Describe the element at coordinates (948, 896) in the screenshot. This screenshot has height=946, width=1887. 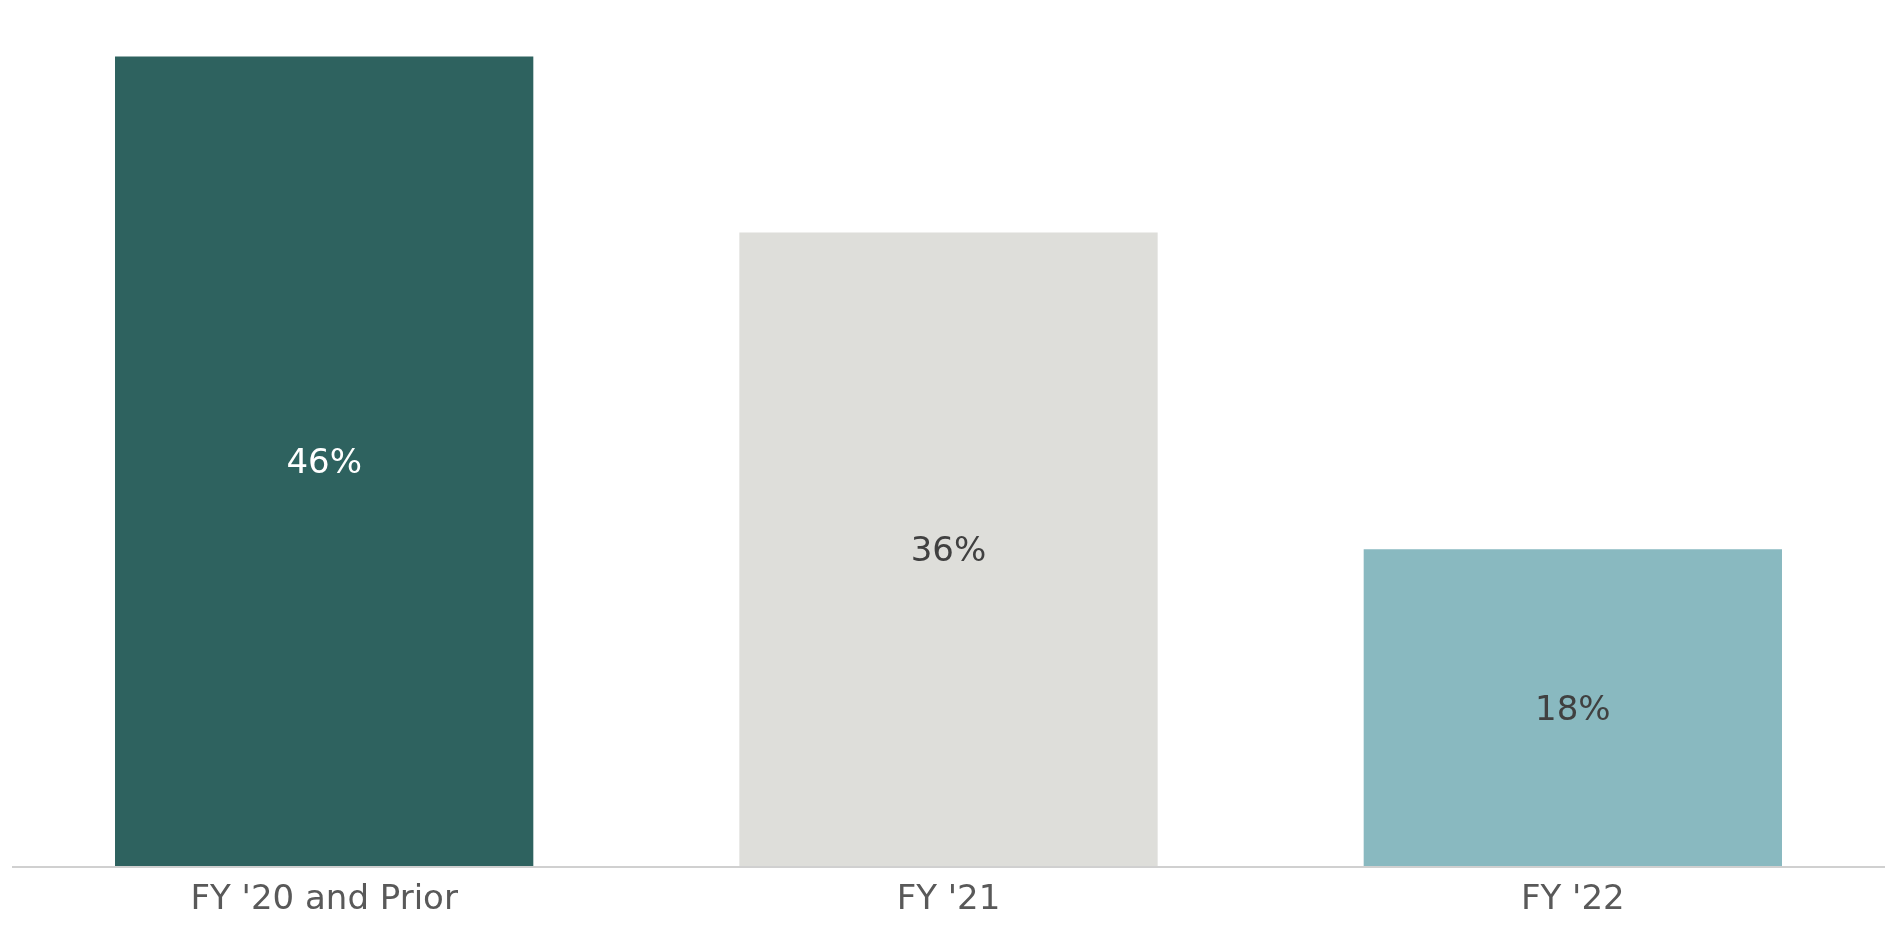
I see `x-tick-label: FY '21` at that location.